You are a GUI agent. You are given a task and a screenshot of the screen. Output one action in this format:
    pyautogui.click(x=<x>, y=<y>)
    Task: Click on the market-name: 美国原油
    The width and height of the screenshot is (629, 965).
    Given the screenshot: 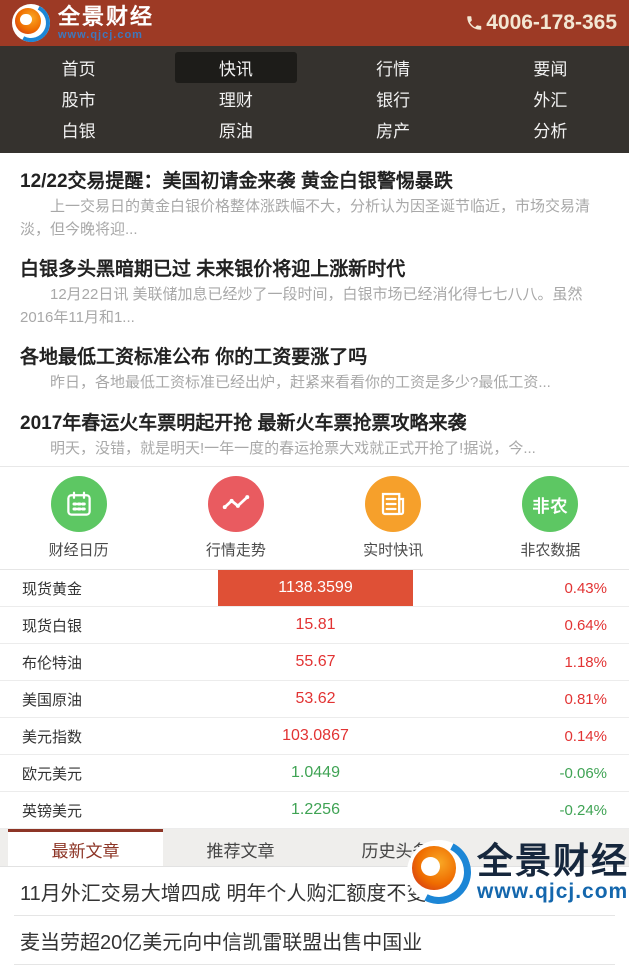 What is the action you would take?
    pyautogui.click(x=52, y=700)
    